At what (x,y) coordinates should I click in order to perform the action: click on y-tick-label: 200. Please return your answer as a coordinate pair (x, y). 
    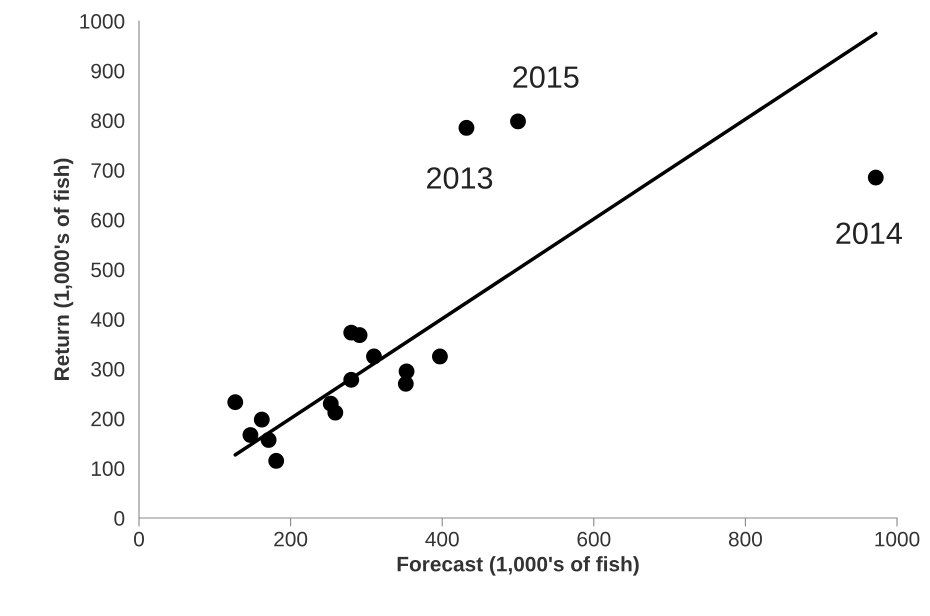
    Looking at the image, I should click on (107, 419).